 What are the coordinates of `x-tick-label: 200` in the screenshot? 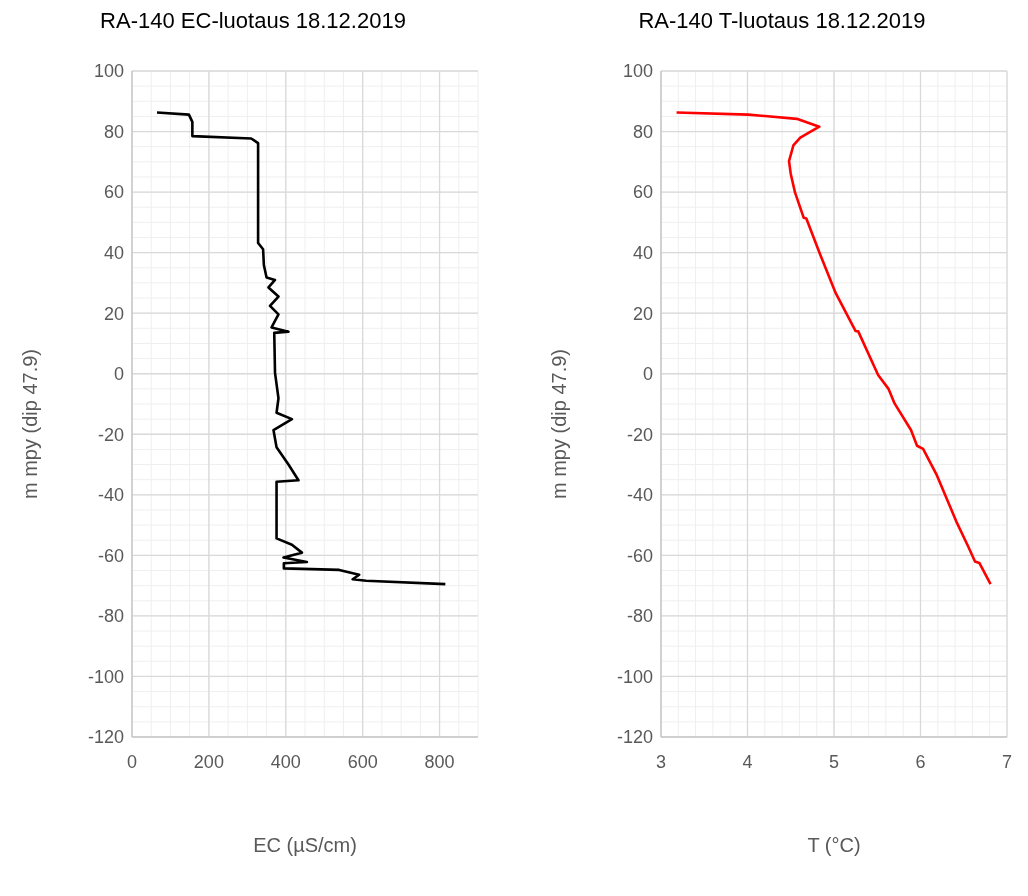 It's located at (208, 761).